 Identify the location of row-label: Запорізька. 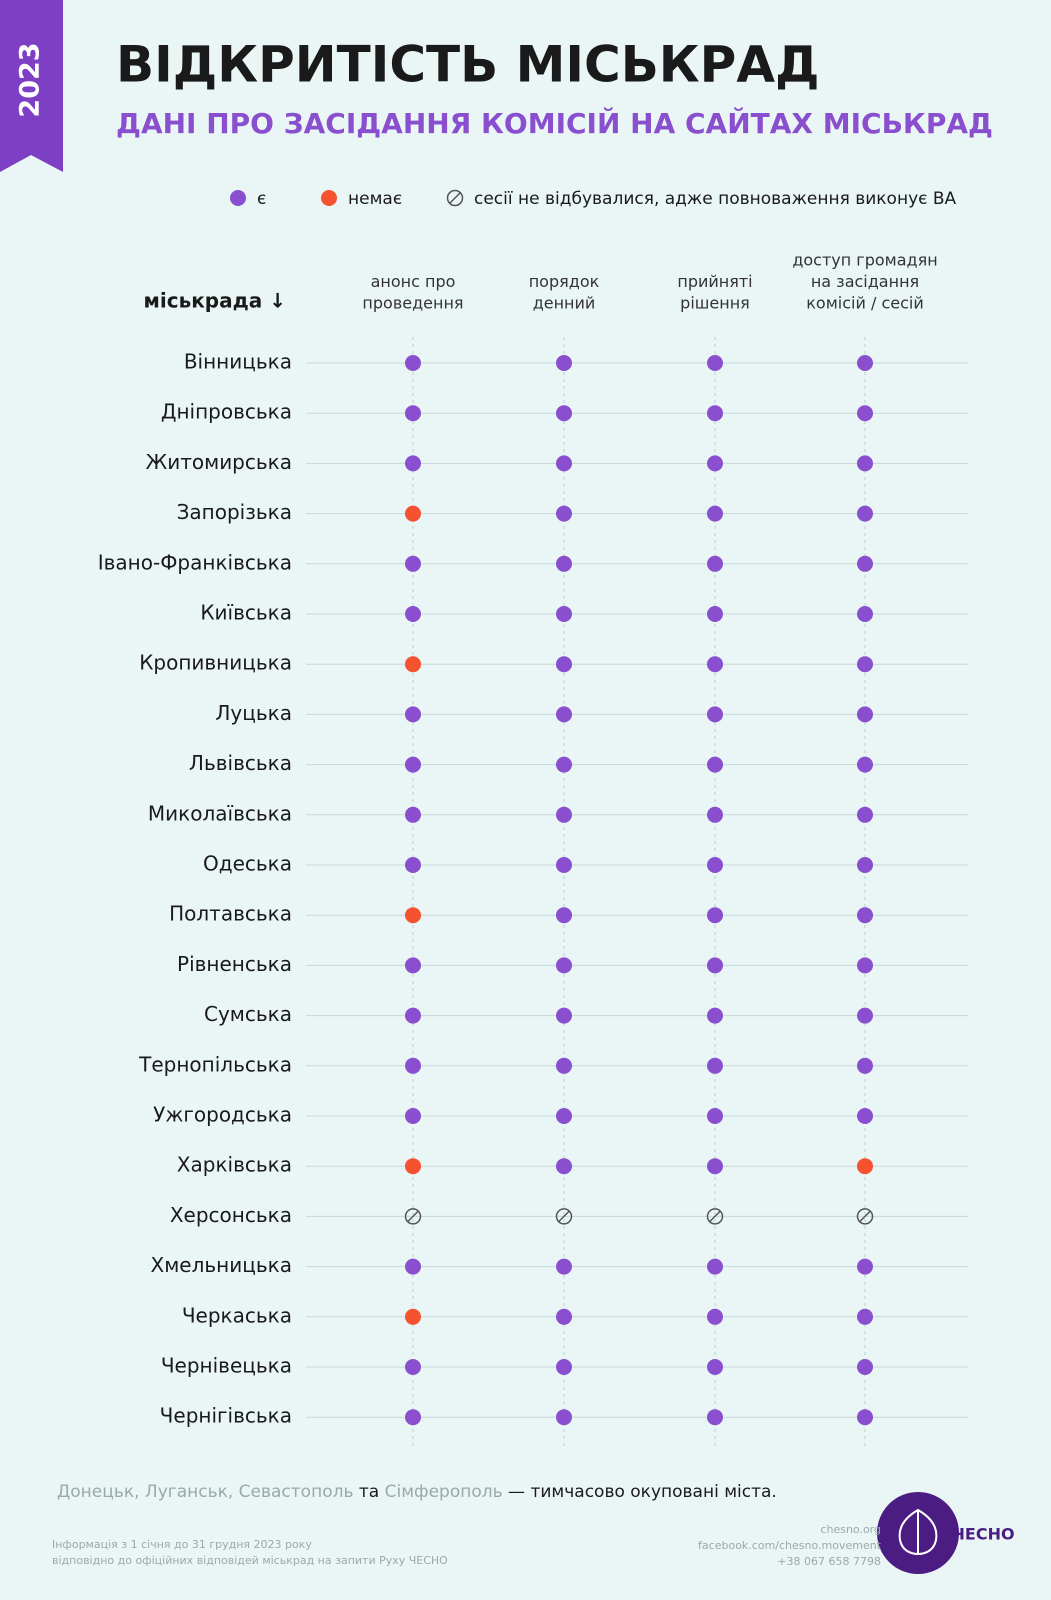
(234, 512).